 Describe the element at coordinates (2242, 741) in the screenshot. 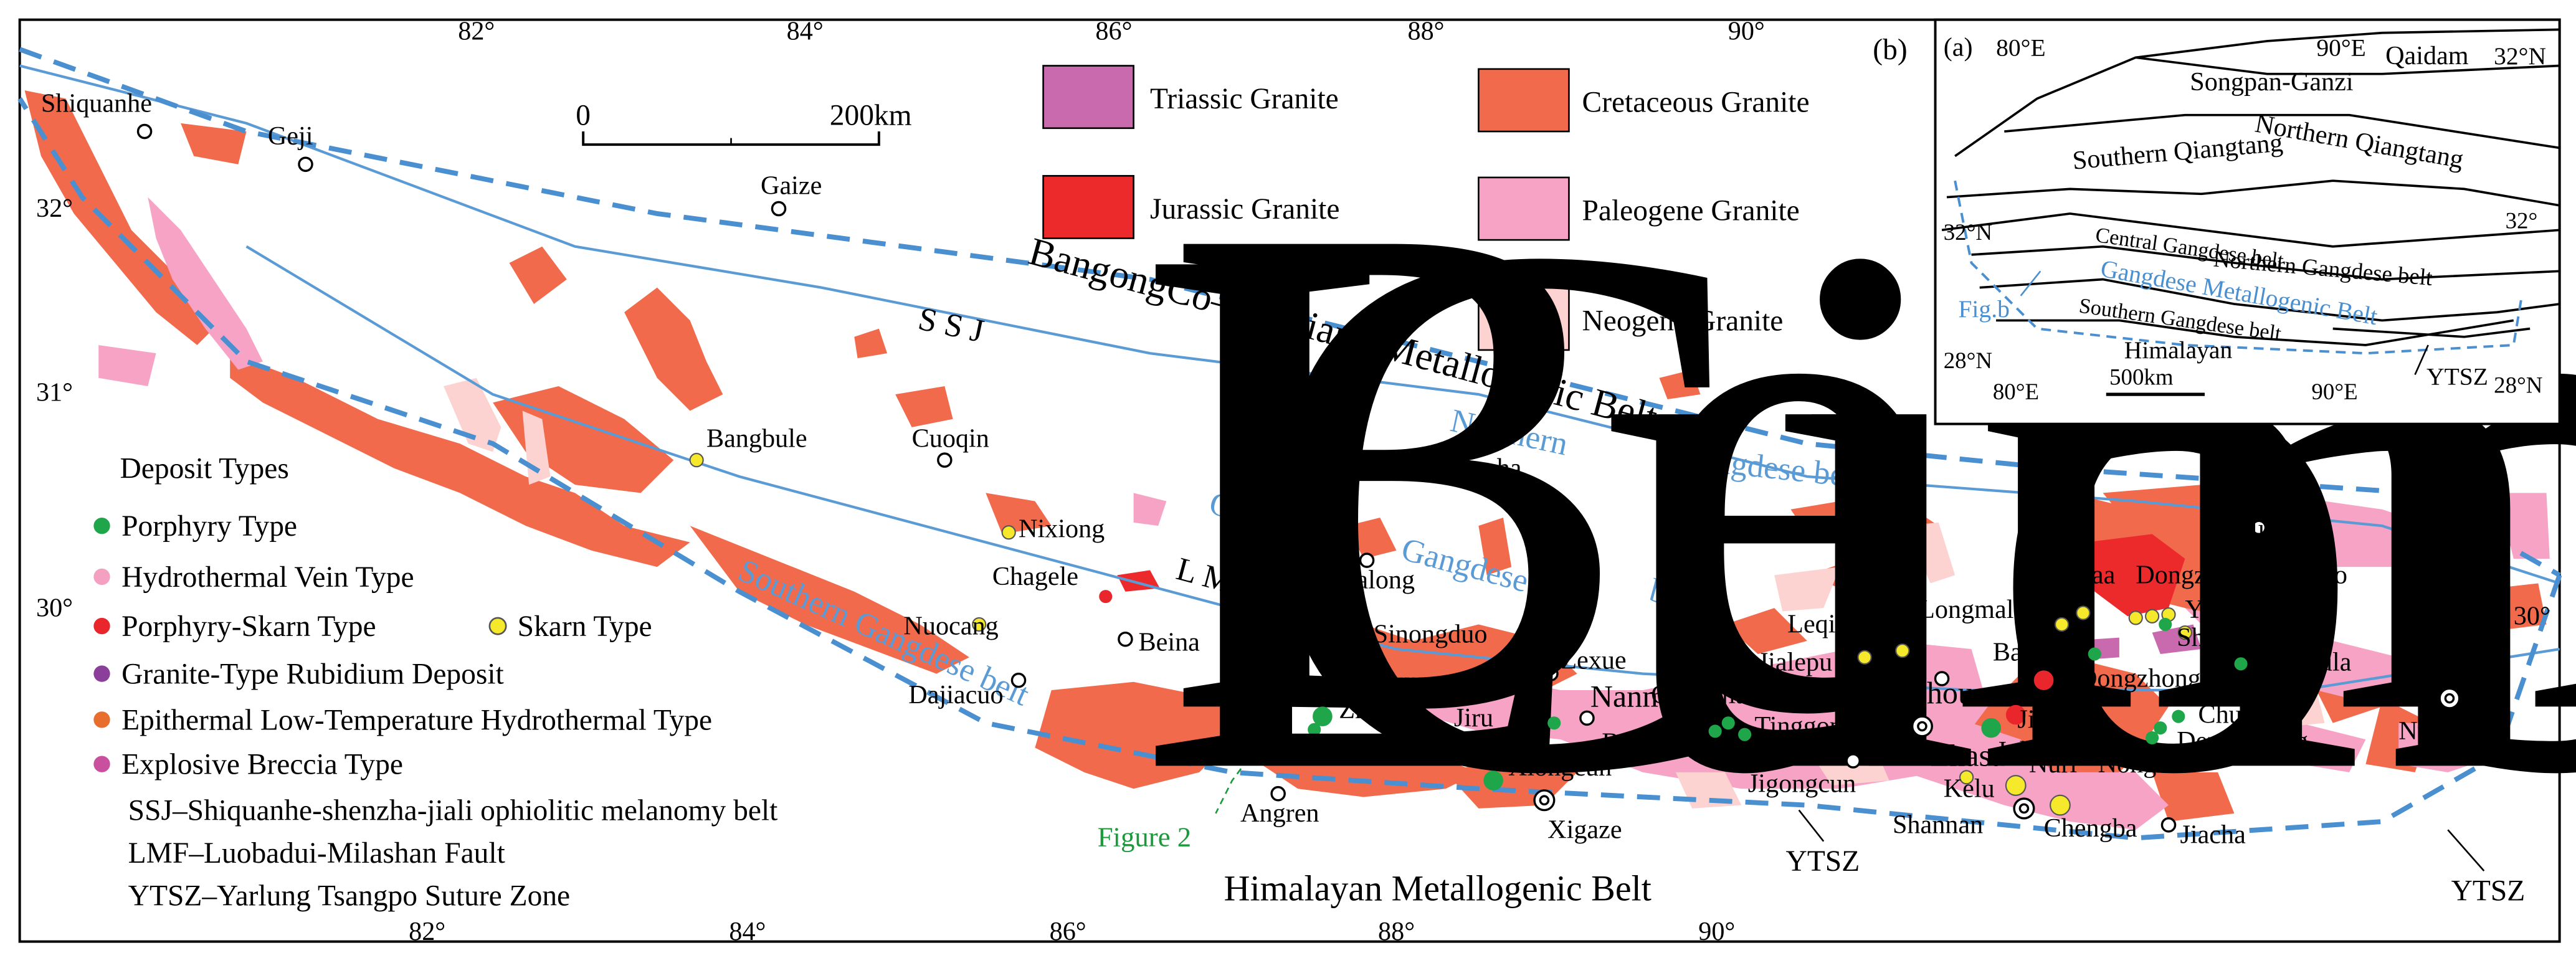

I see `place-name: Demingding` at that location.